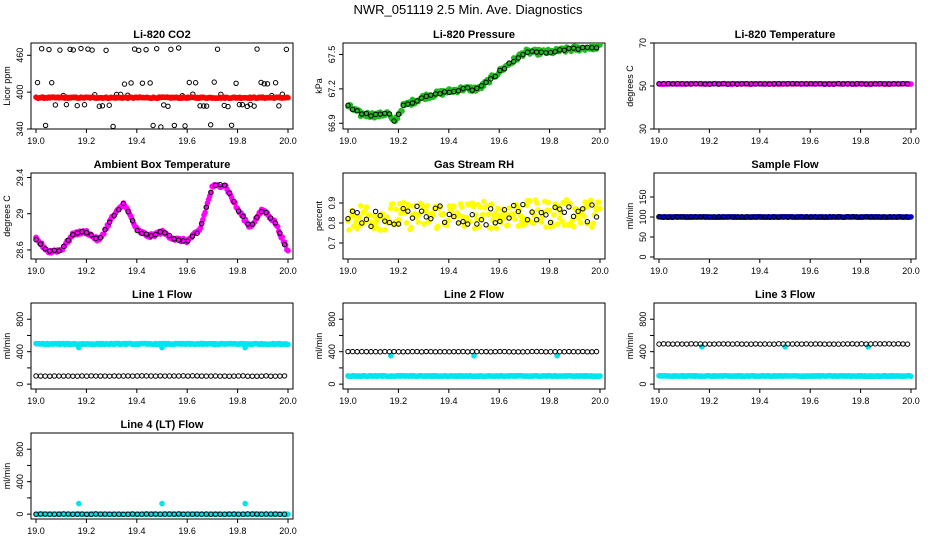 The height and width of the screenshot is (540, 936). Describe the element at coordinates (20, 214) in the screenshot. I see `y-tick-label: 29` at that location.